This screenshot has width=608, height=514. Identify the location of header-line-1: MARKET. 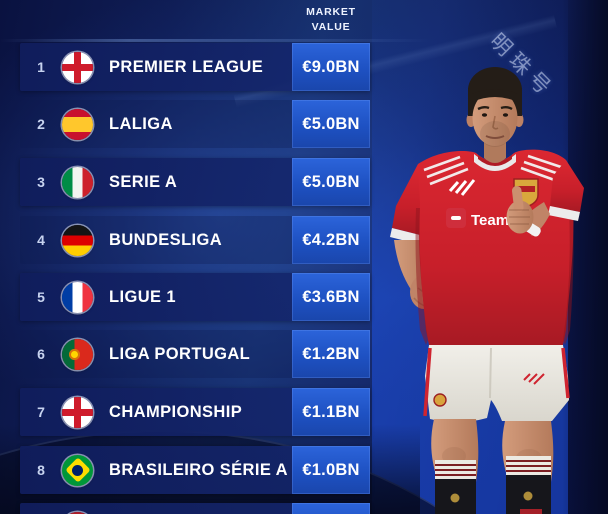
(331, 12).